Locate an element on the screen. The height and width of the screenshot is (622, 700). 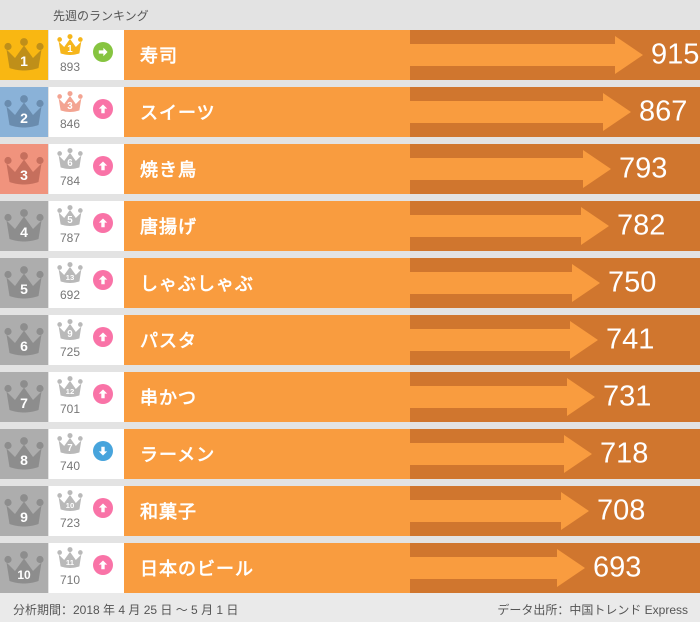
bar-value: 750 is located at coordinates (632, 282).